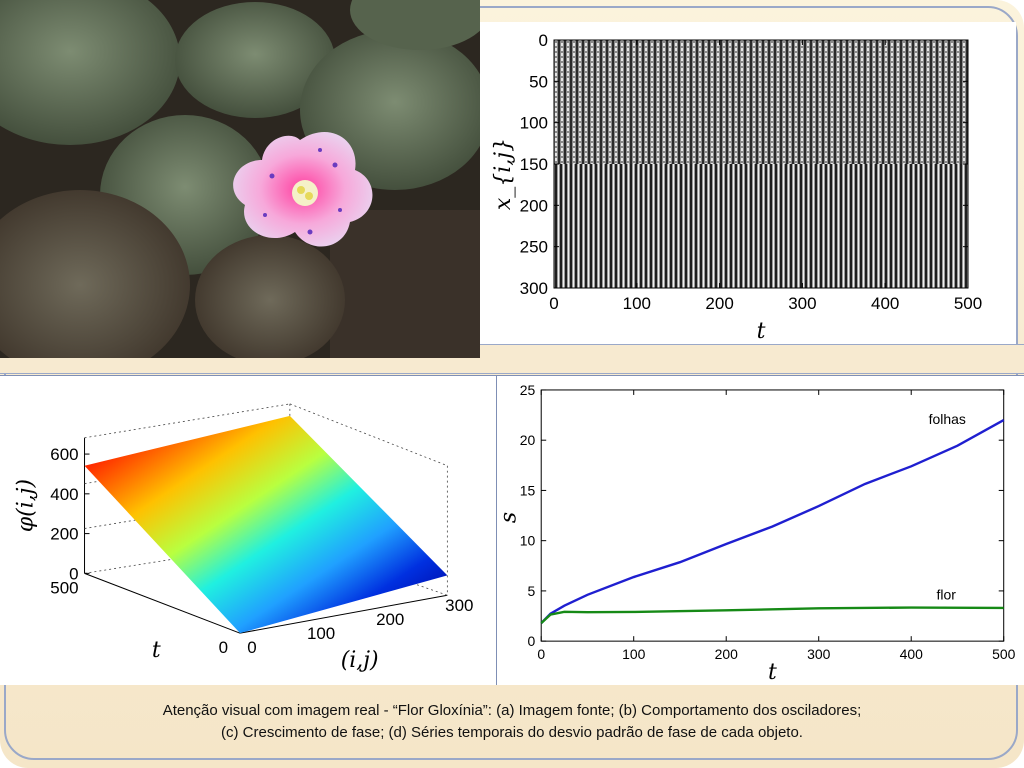  I want to click on surface-ytick-label: 500, so click(64, 587).